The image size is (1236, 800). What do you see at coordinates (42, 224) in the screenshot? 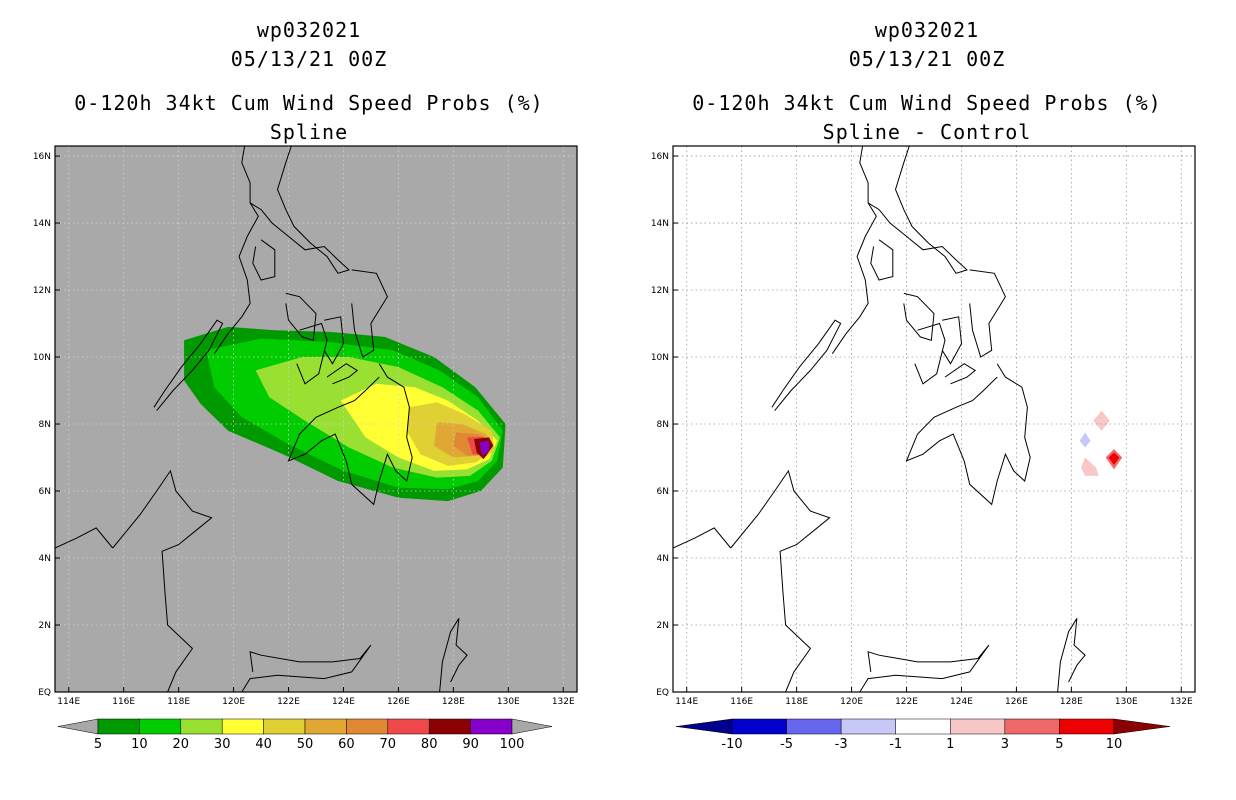
I see `lat-tick-label: 14N` at bounding box center [42, 224].